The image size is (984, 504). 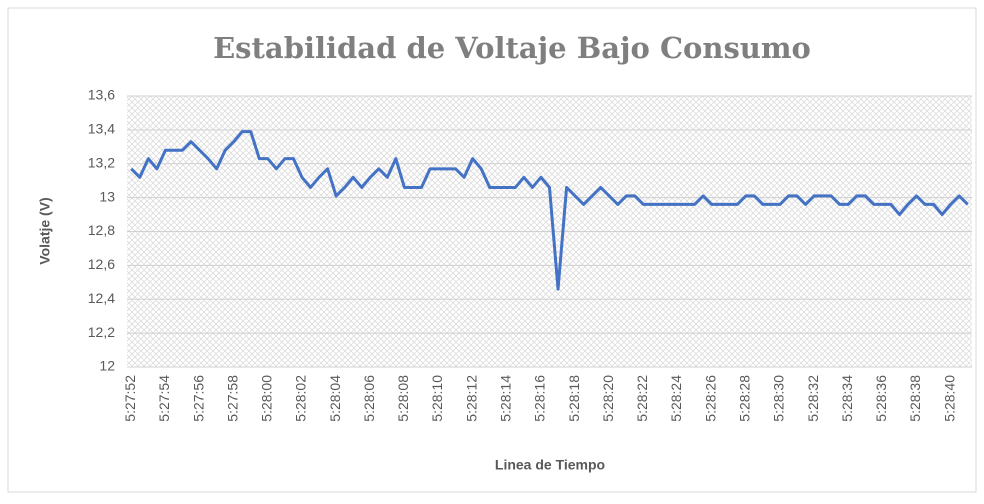 I want to click on x-tick-label: 5:28:26, so click(x=710, y=398).